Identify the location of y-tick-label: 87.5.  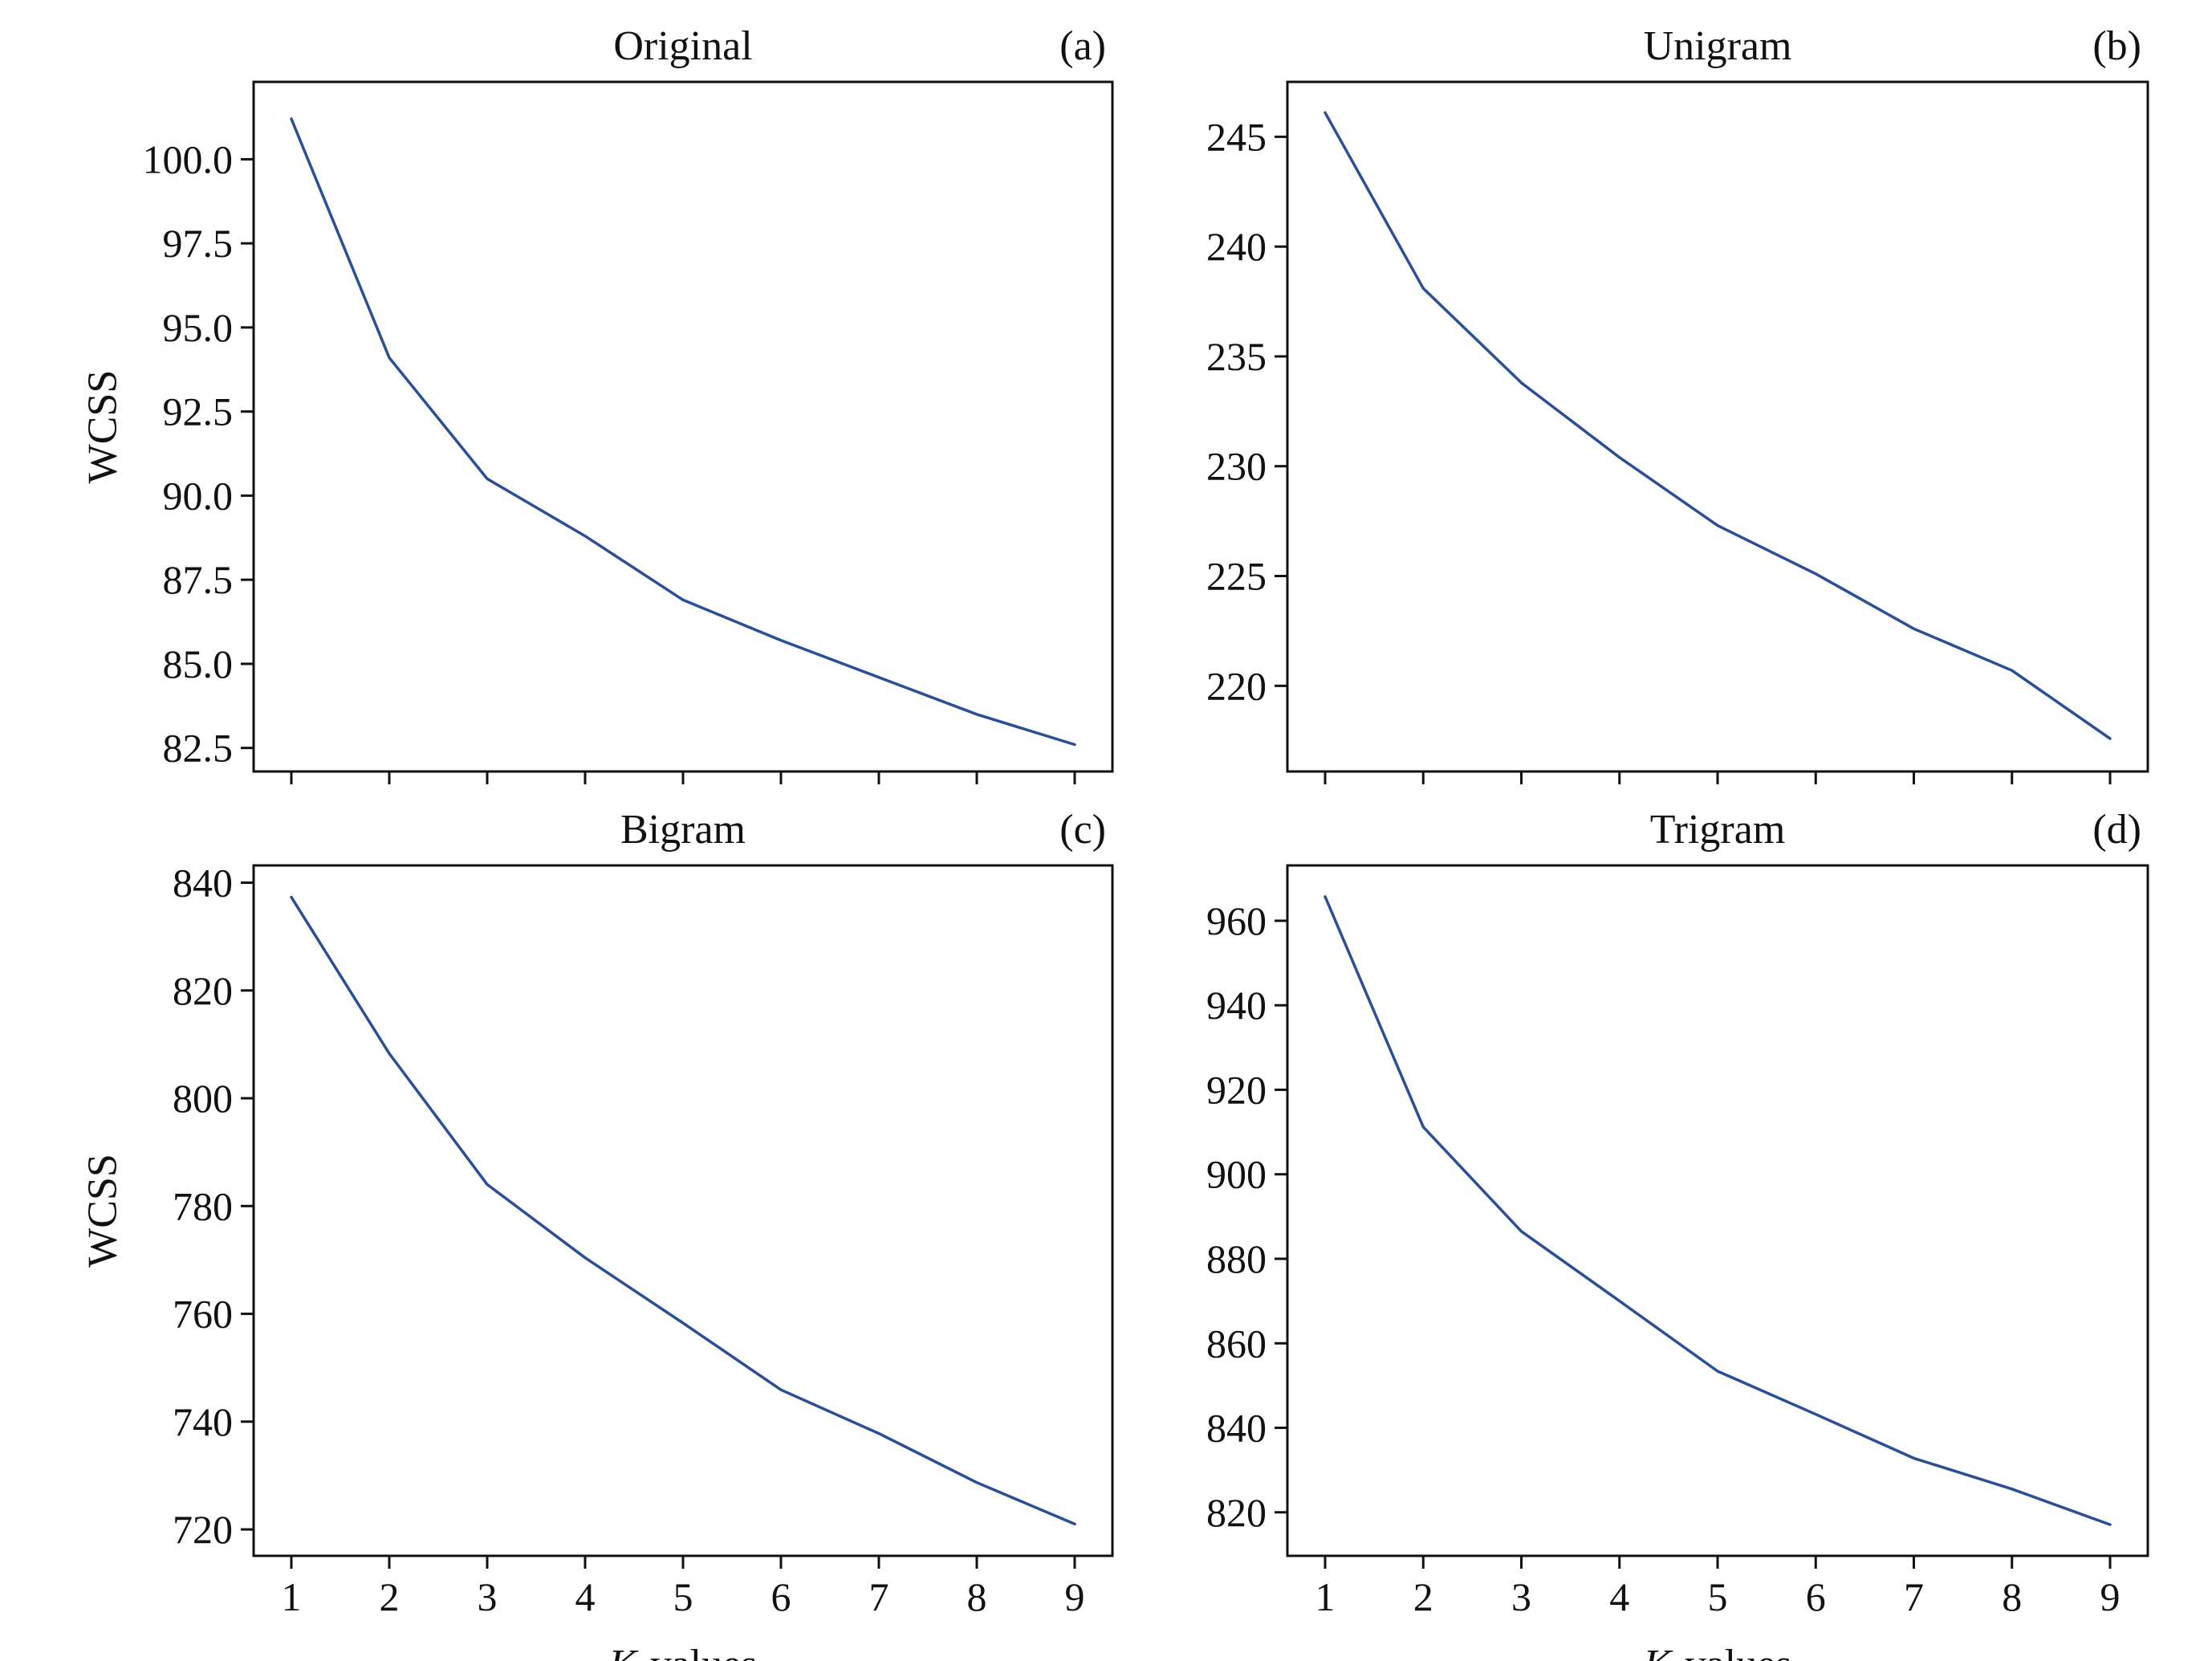
(199, 579).